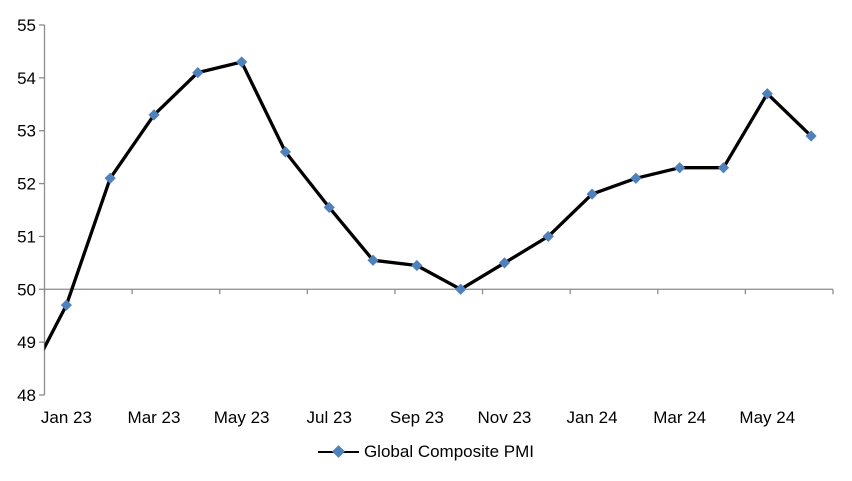 This screenshot has height=481, width=852. Describe the element at coordinates (767, 417) in the screenshot. I see `x-axis-tick-label: May 24` at that location.